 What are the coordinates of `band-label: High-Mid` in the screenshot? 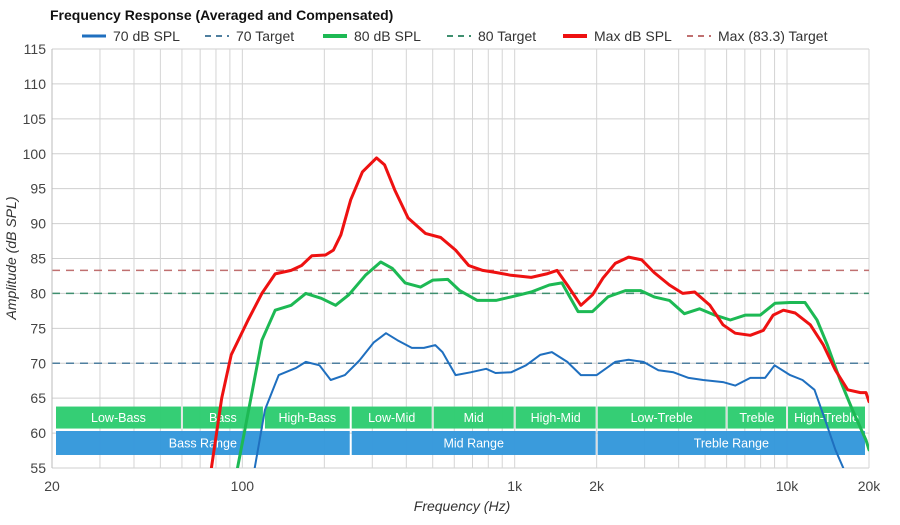 It's located at (556, 418).